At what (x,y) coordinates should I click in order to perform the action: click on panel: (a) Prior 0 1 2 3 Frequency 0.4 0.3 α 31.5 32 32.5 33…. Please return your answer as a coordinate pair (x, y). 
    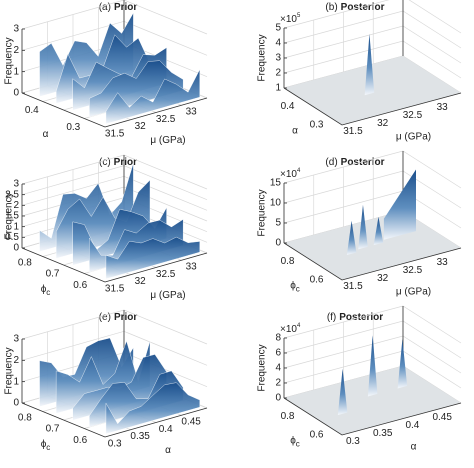
    Looking at the image, I should click on (106, 73).